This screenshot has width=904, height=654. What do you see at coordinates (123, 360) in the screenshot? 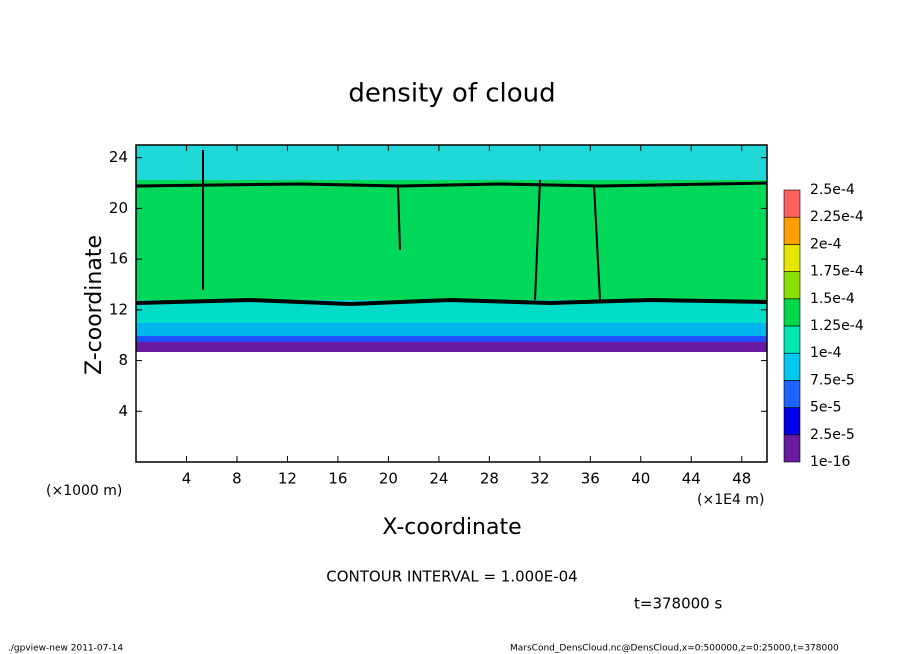
I see `y-tick-label: 8` at bounding box center [123, 360].